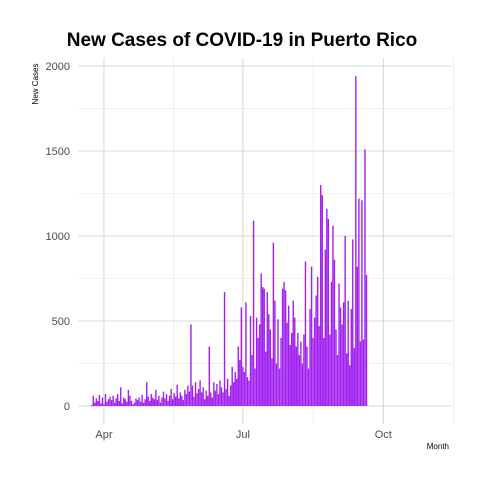 The image size is (480, 480). What do you see at coordinates (243, 435) in the screenshot?
I see `x-tick-labels: Apr Jul Oct` at bounding box center [243, 435].